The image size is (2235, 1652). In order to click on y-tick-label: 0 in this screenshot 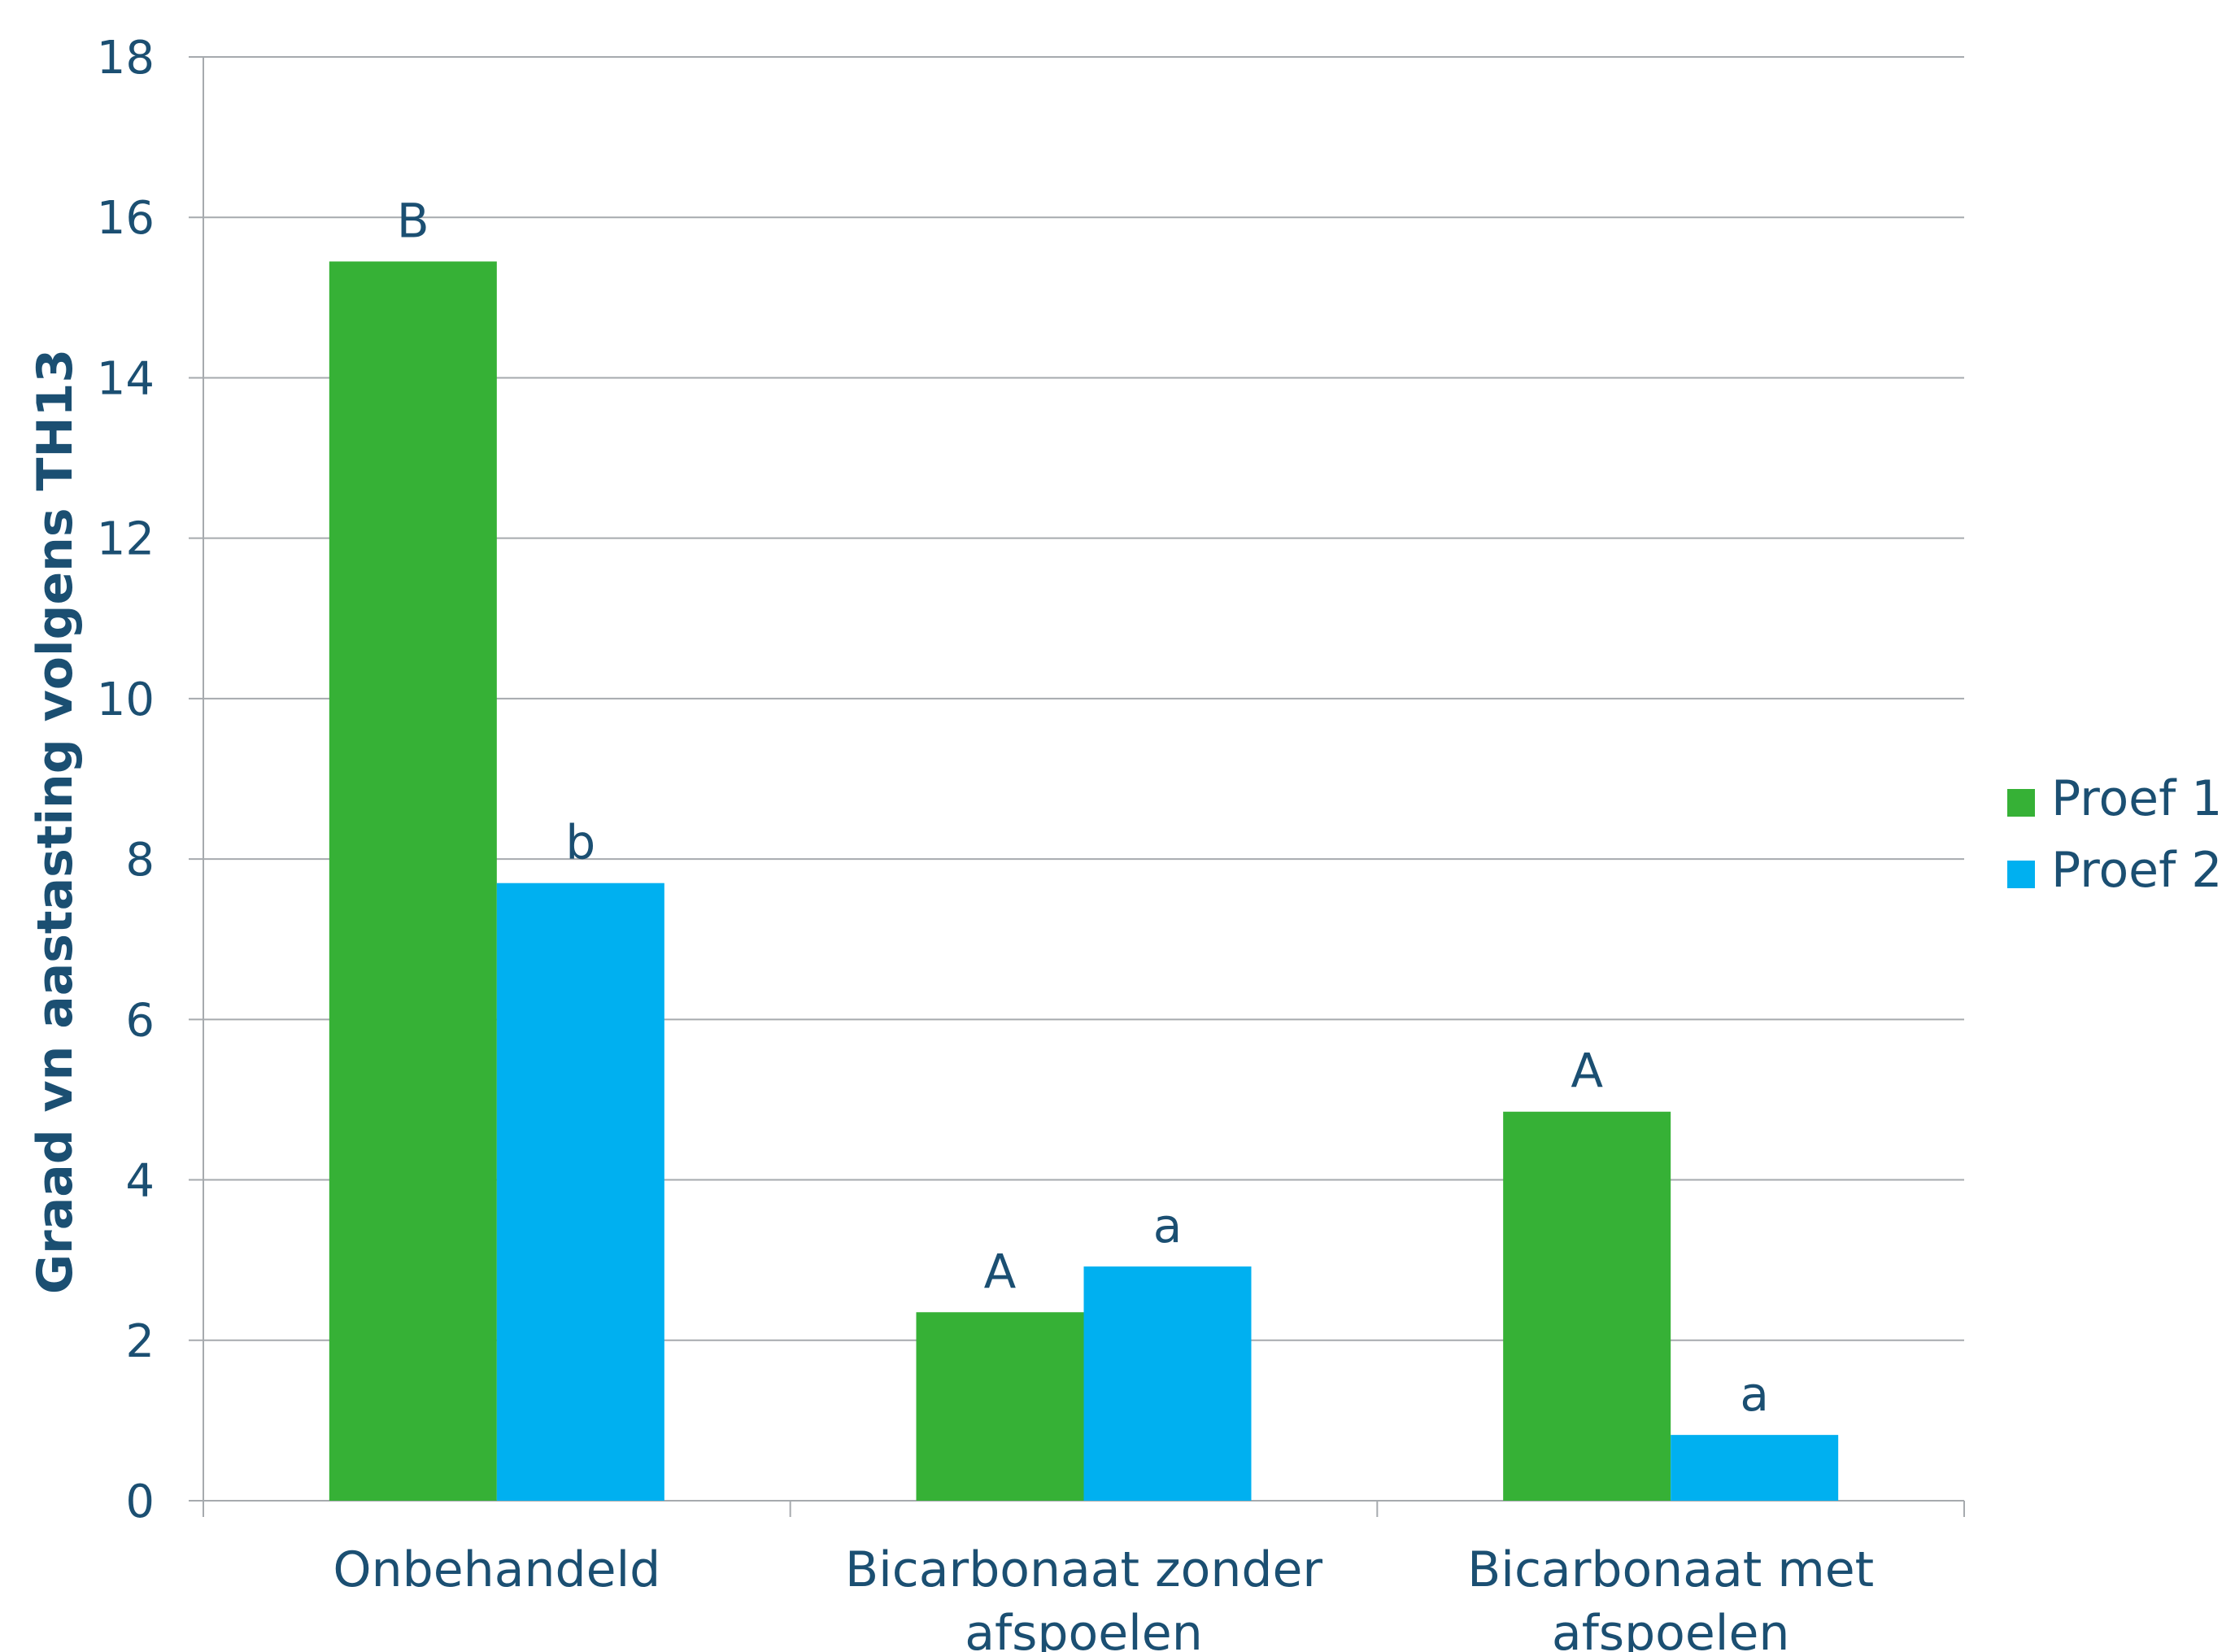, I will do `click(140, 1501)`.